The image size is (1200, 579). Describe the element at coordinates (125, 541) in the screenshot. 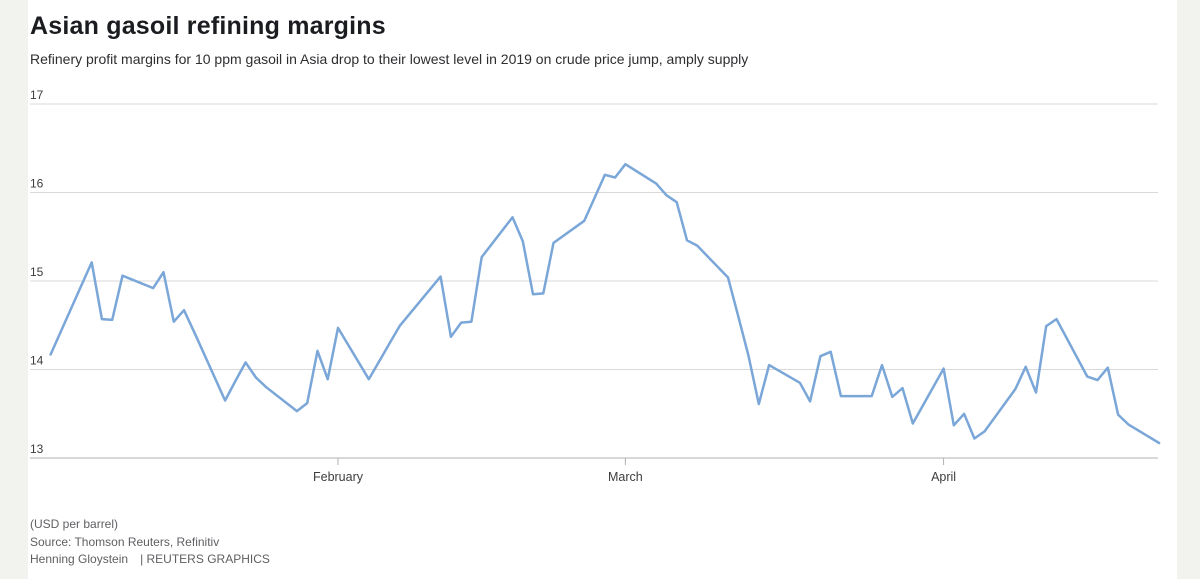

I see `source-note: Source: Thomson Reuters, Refinitiv` at that location.